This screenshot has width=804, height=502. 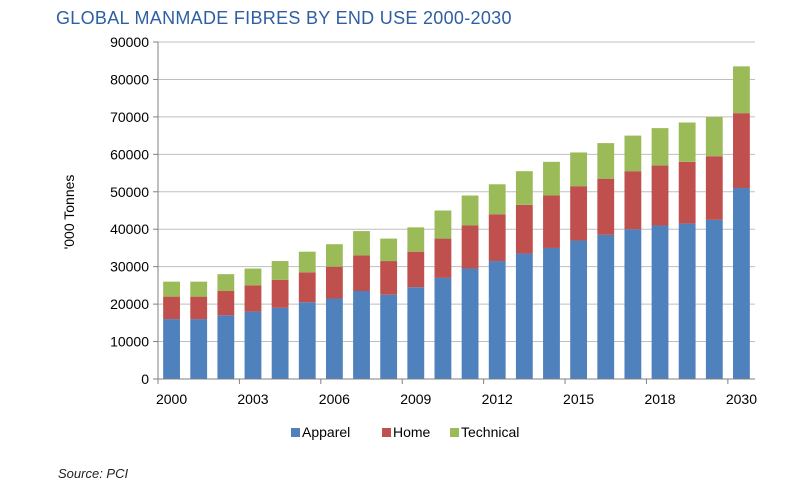 What do you see at coordinates (551, 178) in the screenshot?
I see `bar-technical-2014` at bounding box center [551, 178].